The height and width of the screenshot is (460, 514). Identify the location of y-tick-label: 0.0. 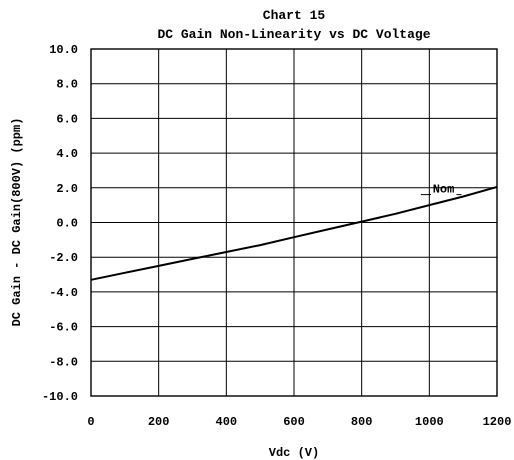
(67, 224).